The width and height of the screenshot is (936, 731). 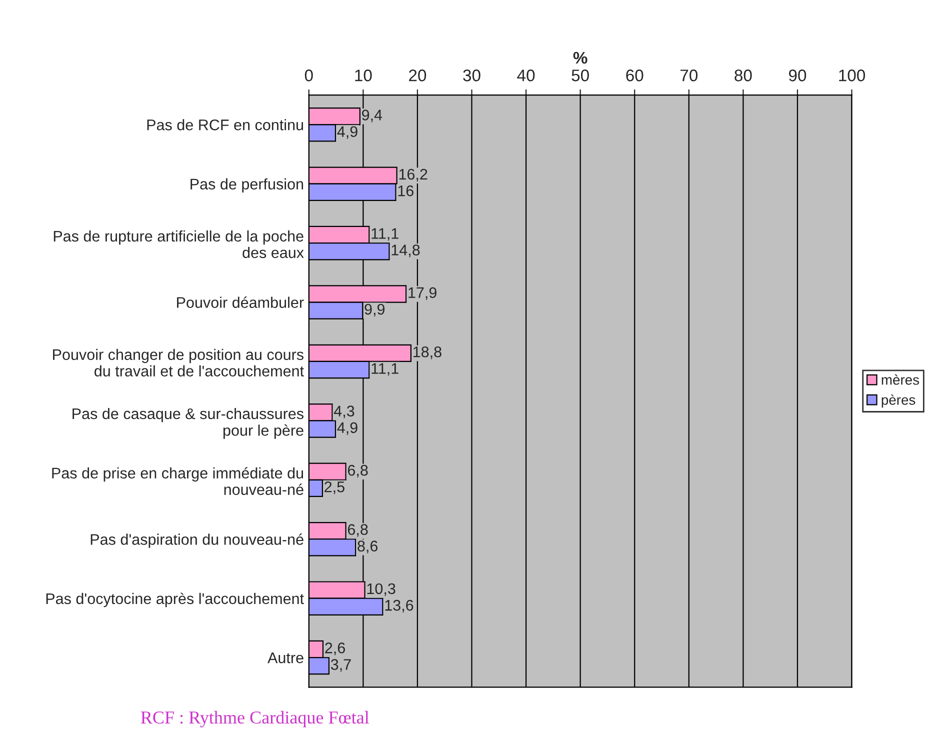 I want to click on x-tick-label: 70, so click(x=689, y=76).